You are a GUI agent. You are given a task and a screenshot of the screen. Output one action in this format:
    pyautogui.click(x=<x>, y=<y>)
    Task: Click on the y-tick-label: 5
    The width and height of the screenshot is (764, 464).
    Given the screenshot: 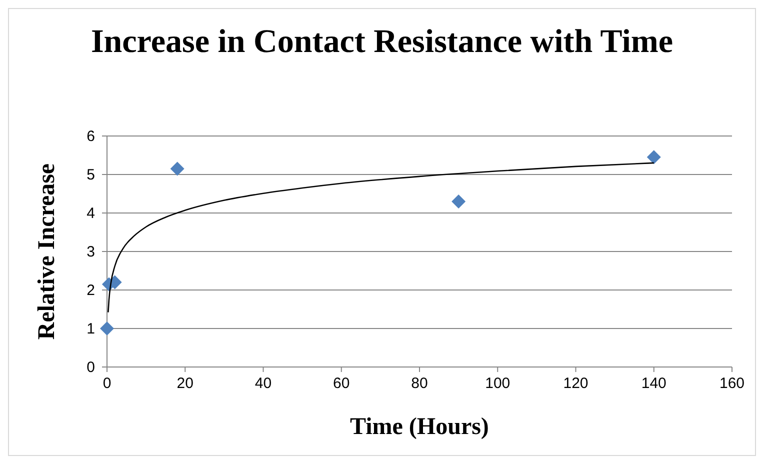 What is the action you would take?
    pyautogui.click(x=90, y=175)
    